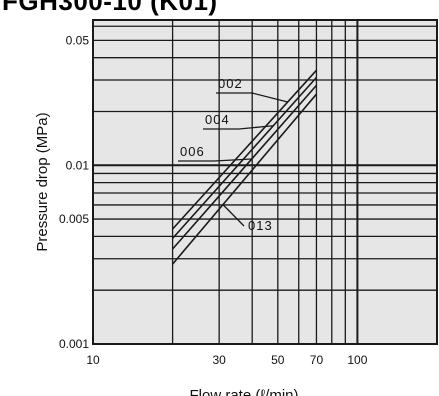 The height and width of the screenshot is (396, 439). Describe the element at coordinates (217, 119) in the screenshot. I see `series-label-004: 004` at that location.